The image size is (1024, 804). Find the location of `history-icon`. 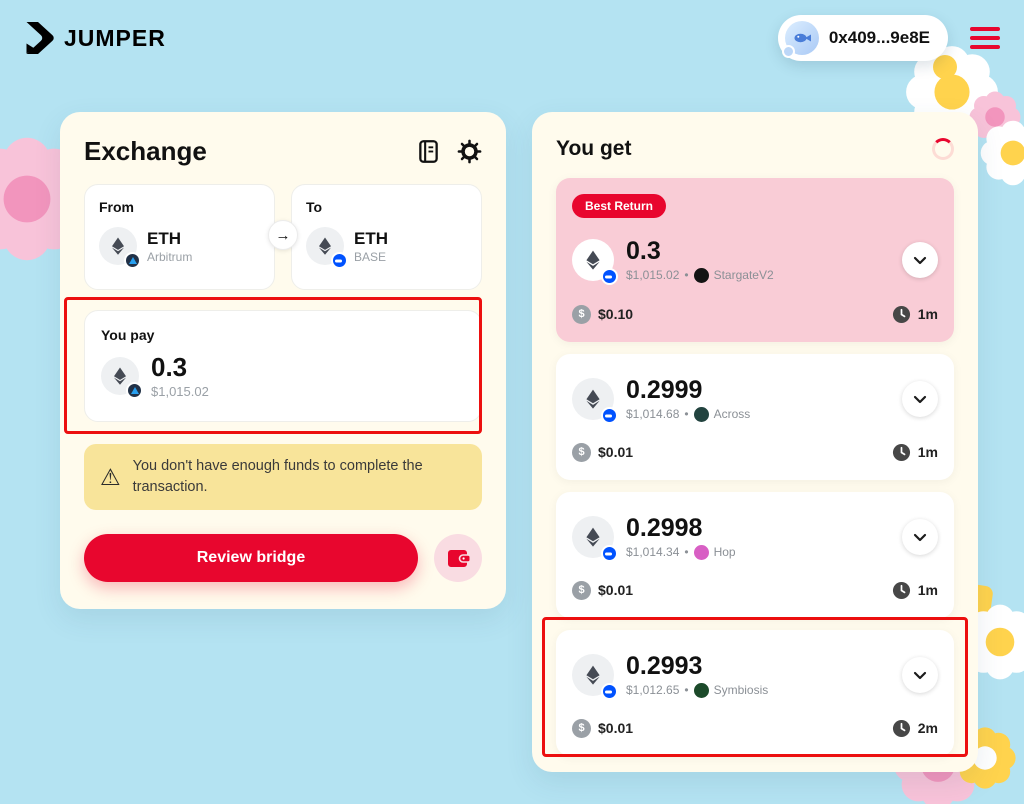

history-icon is located at coordinates (428, 151).